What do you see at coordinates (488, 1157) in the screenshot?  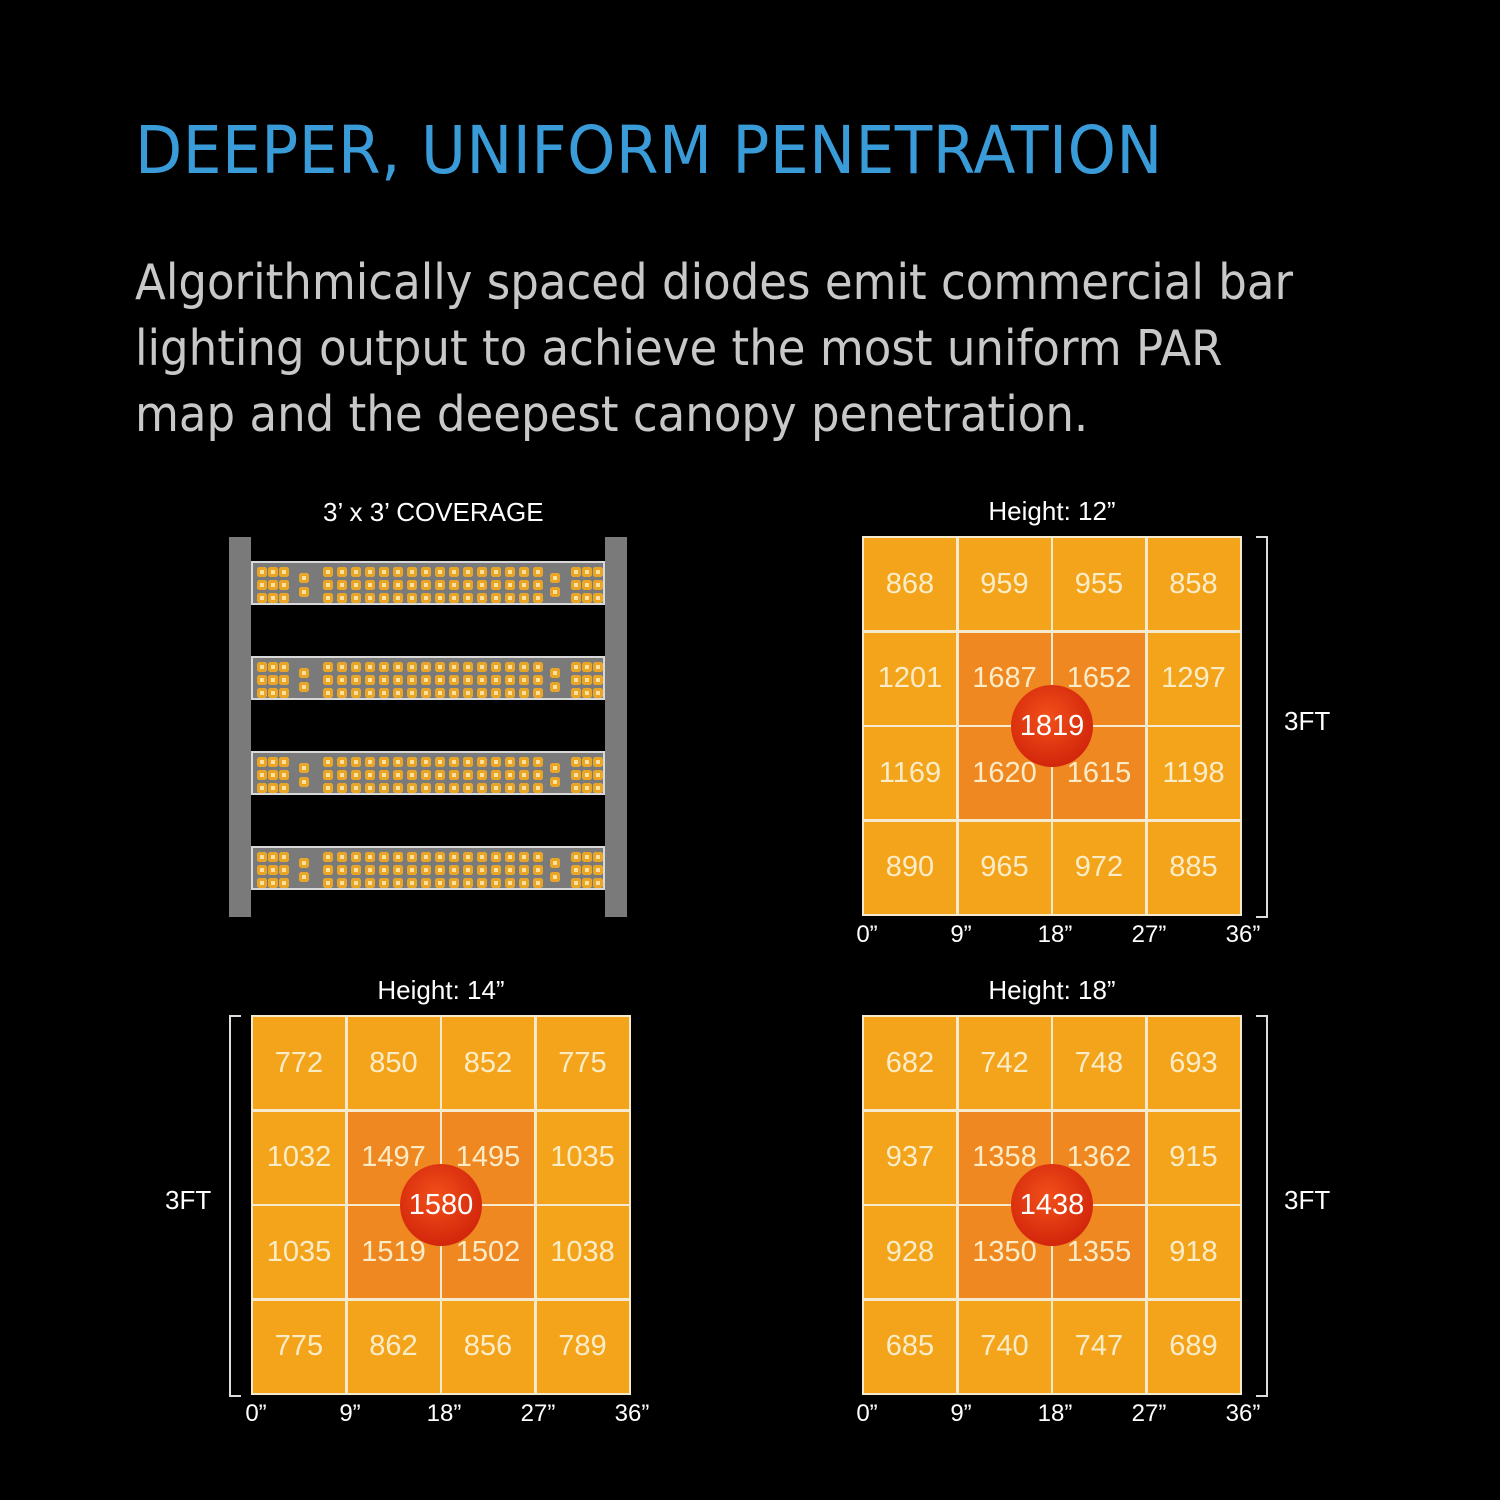 I see `heatmap-cell: 1495` at bounding box center [488, 1157].